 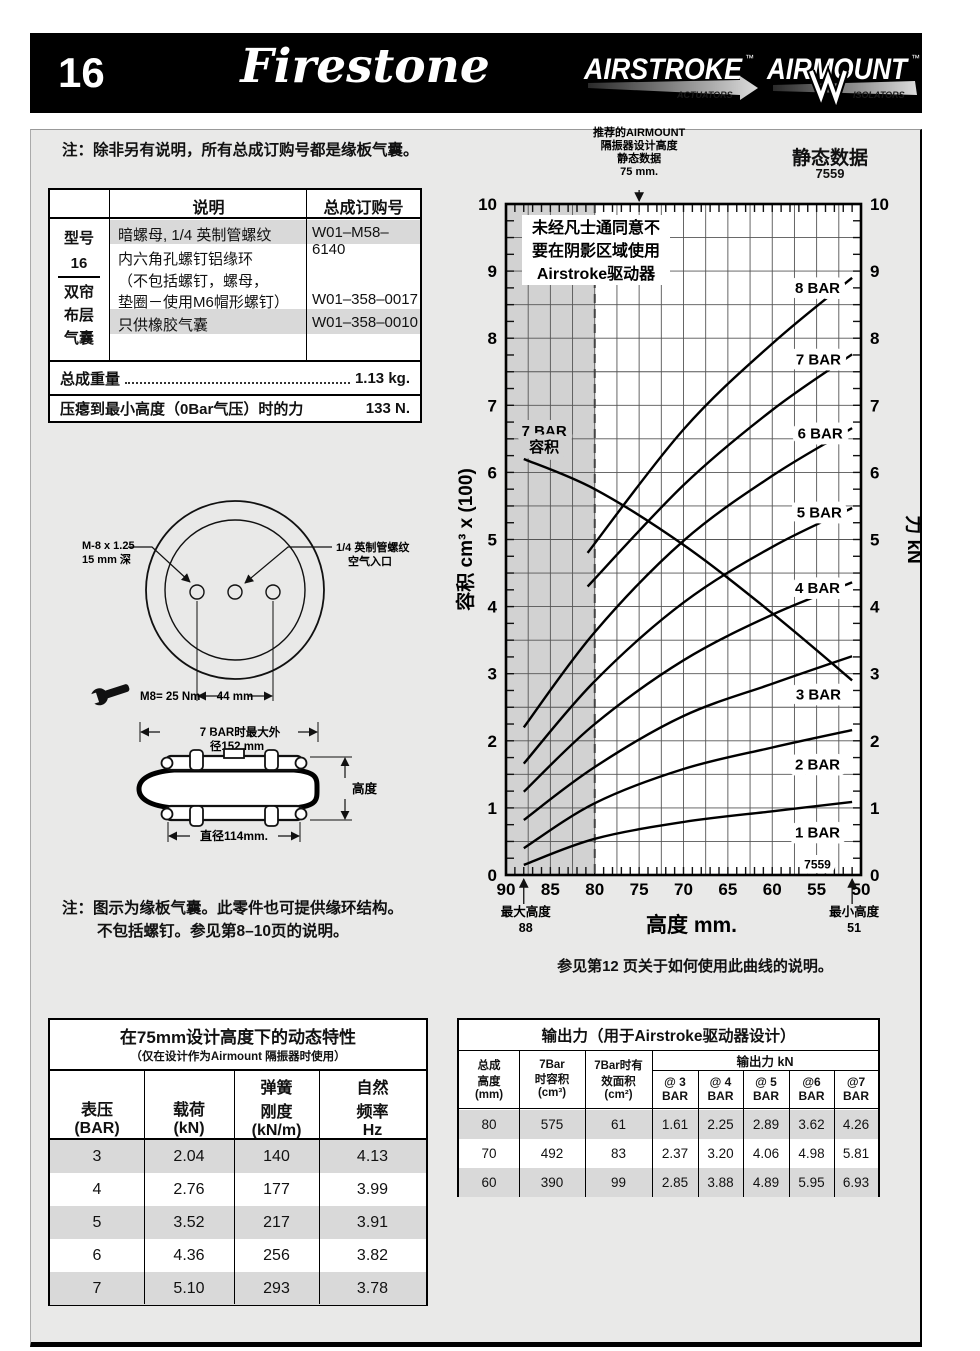 I want to click on y-tick-right: 1, so click(x=874, y=808).